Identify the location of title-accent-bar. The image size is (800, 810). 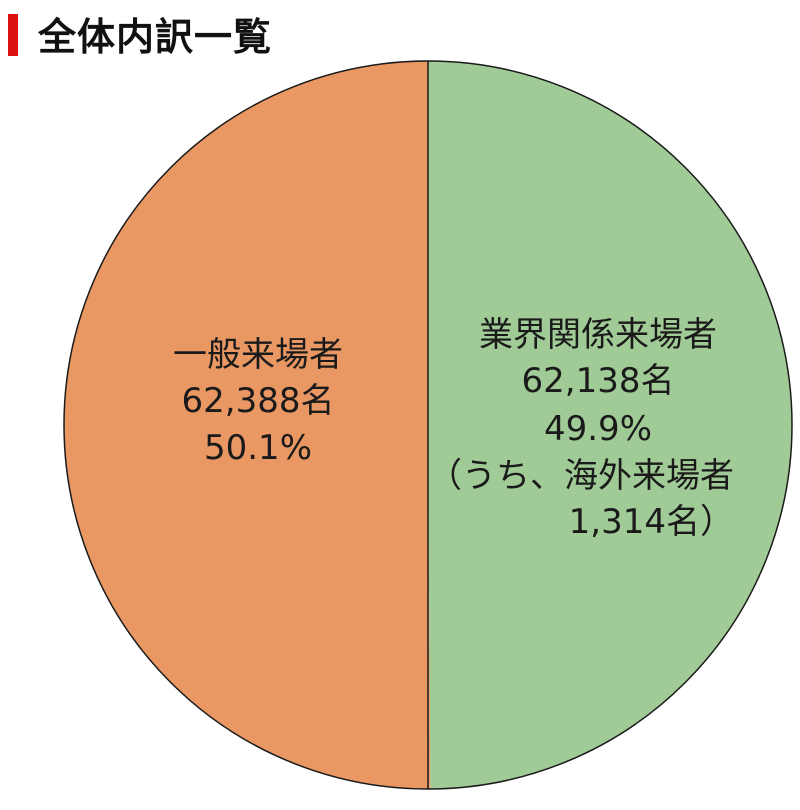
(13, 35).